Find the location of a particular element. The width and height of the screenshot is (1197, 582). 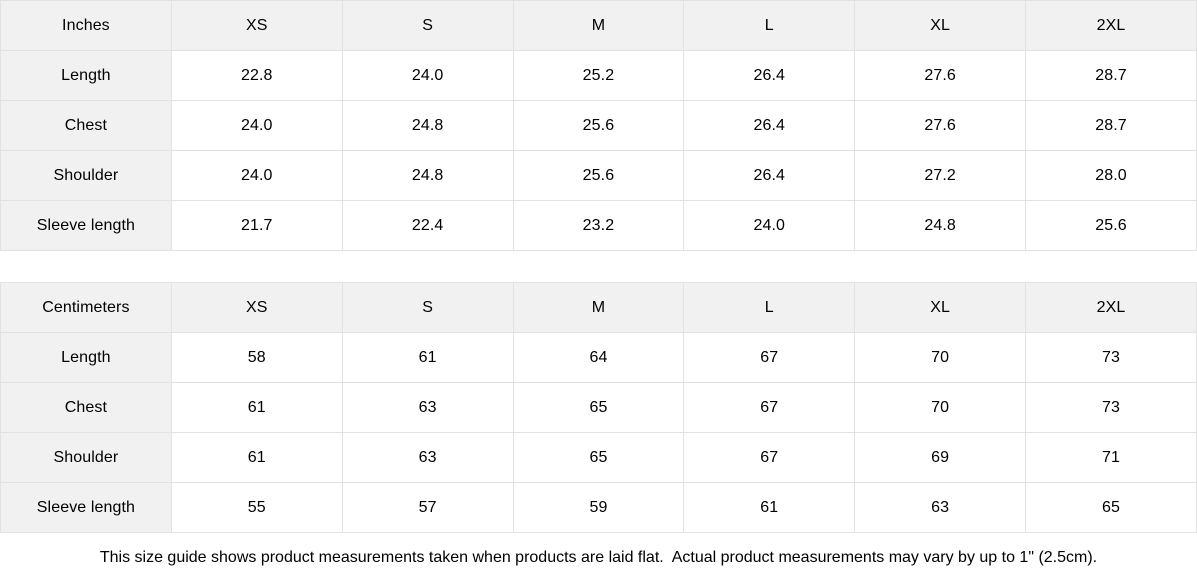

table-row: Length 58 61 64 67 70 73 is located at coordinates (598, 357).